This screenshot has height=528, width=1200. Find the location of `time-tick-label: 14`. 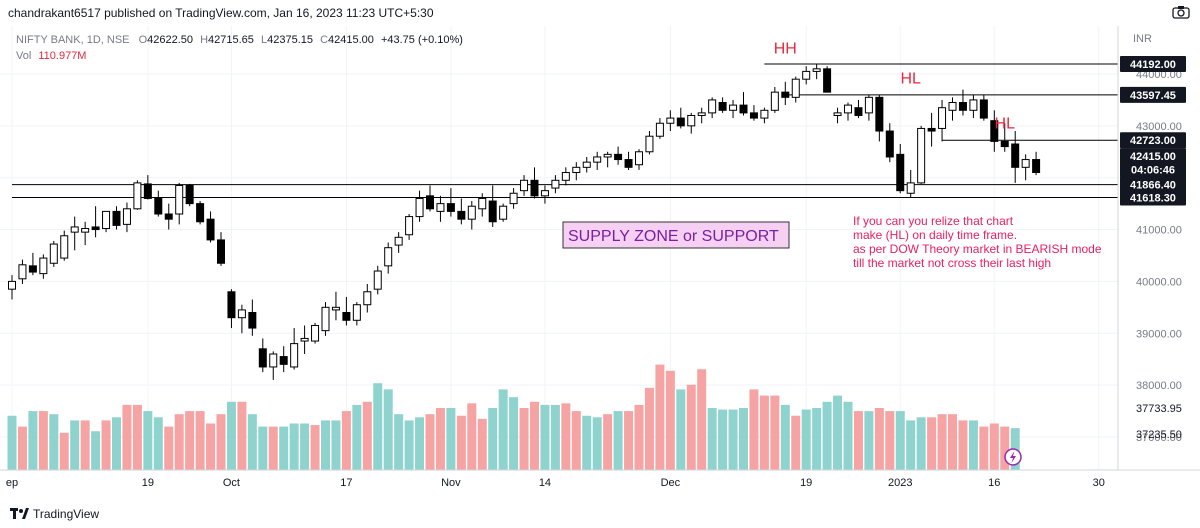

time-tick-label: 14 is located at coordinates (545, 483).